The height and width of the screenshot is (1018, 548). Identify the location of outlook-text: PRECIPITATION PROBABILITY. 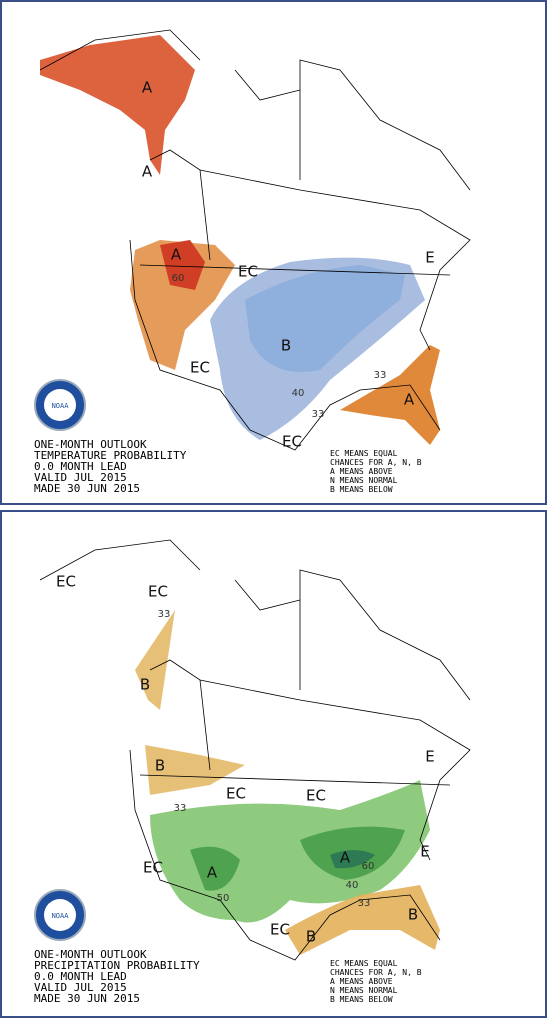
(117, 965).